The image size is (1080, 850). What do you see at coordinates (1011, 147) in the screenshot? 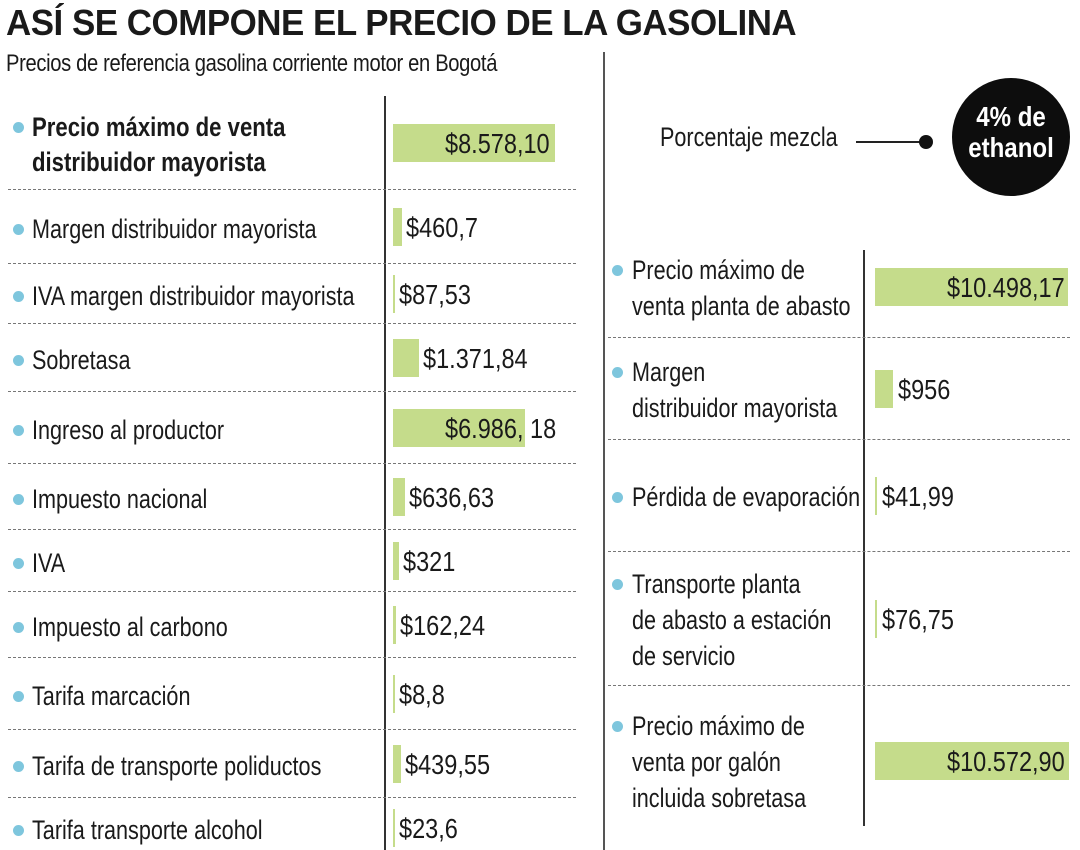
I see `ethanol-badge-line: ethanol` at bounding box center [1011, 147].